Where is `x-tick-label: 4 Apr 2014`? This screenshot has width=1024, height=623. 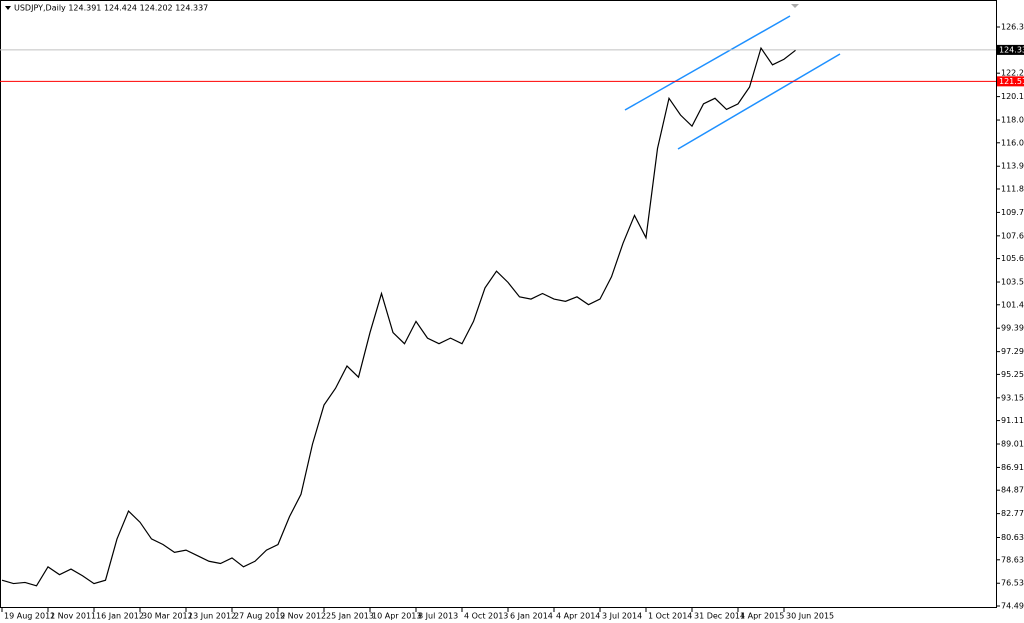
x-tick-label: 4 Apr 2014 is located at coordinates (578, 616).